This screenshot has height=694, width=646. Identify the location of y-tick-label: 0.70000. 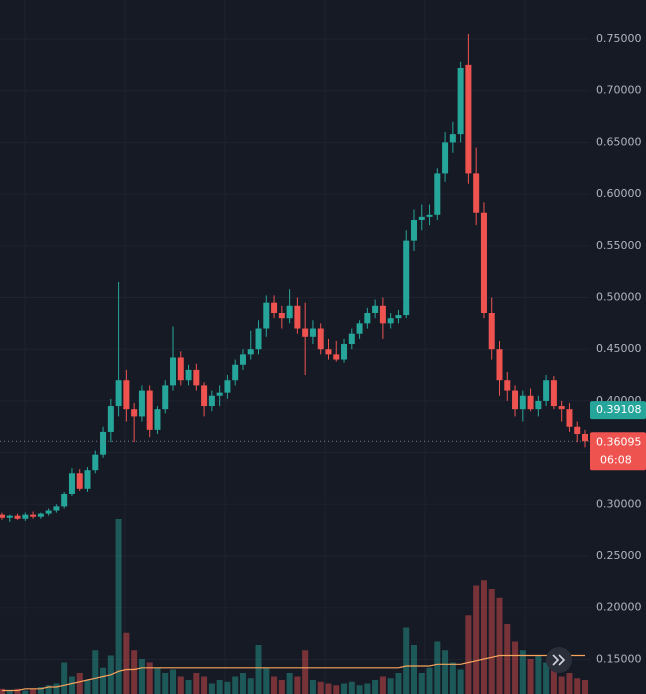
(619, 90).